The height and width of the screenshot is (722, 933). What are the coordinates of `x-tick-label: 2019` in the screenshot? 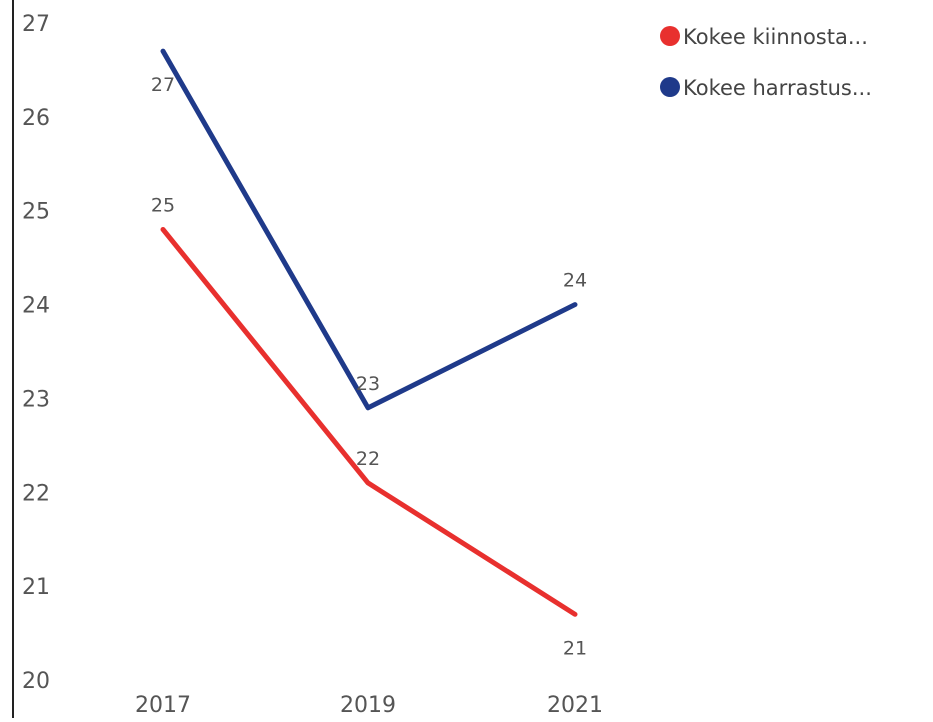 It's located at (368, 705).